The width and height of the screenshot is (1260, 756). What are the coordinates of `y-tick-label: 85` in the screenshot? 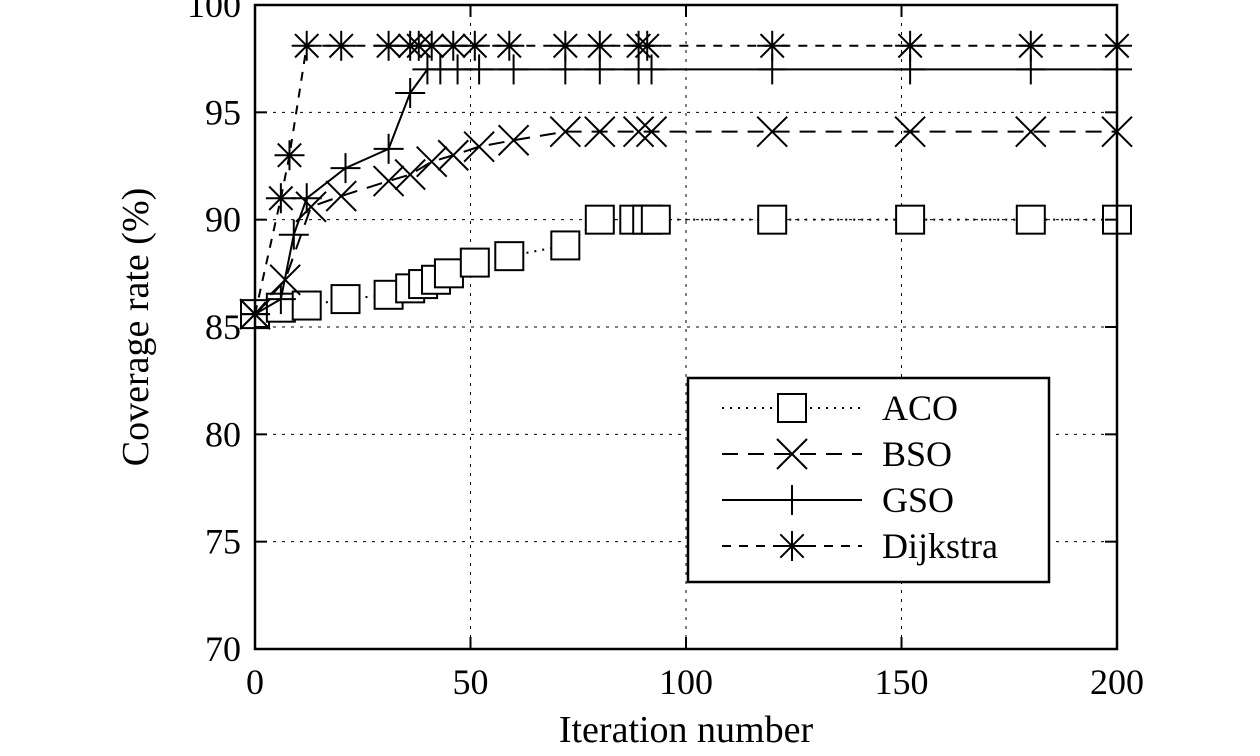 It's located at (223, 327).